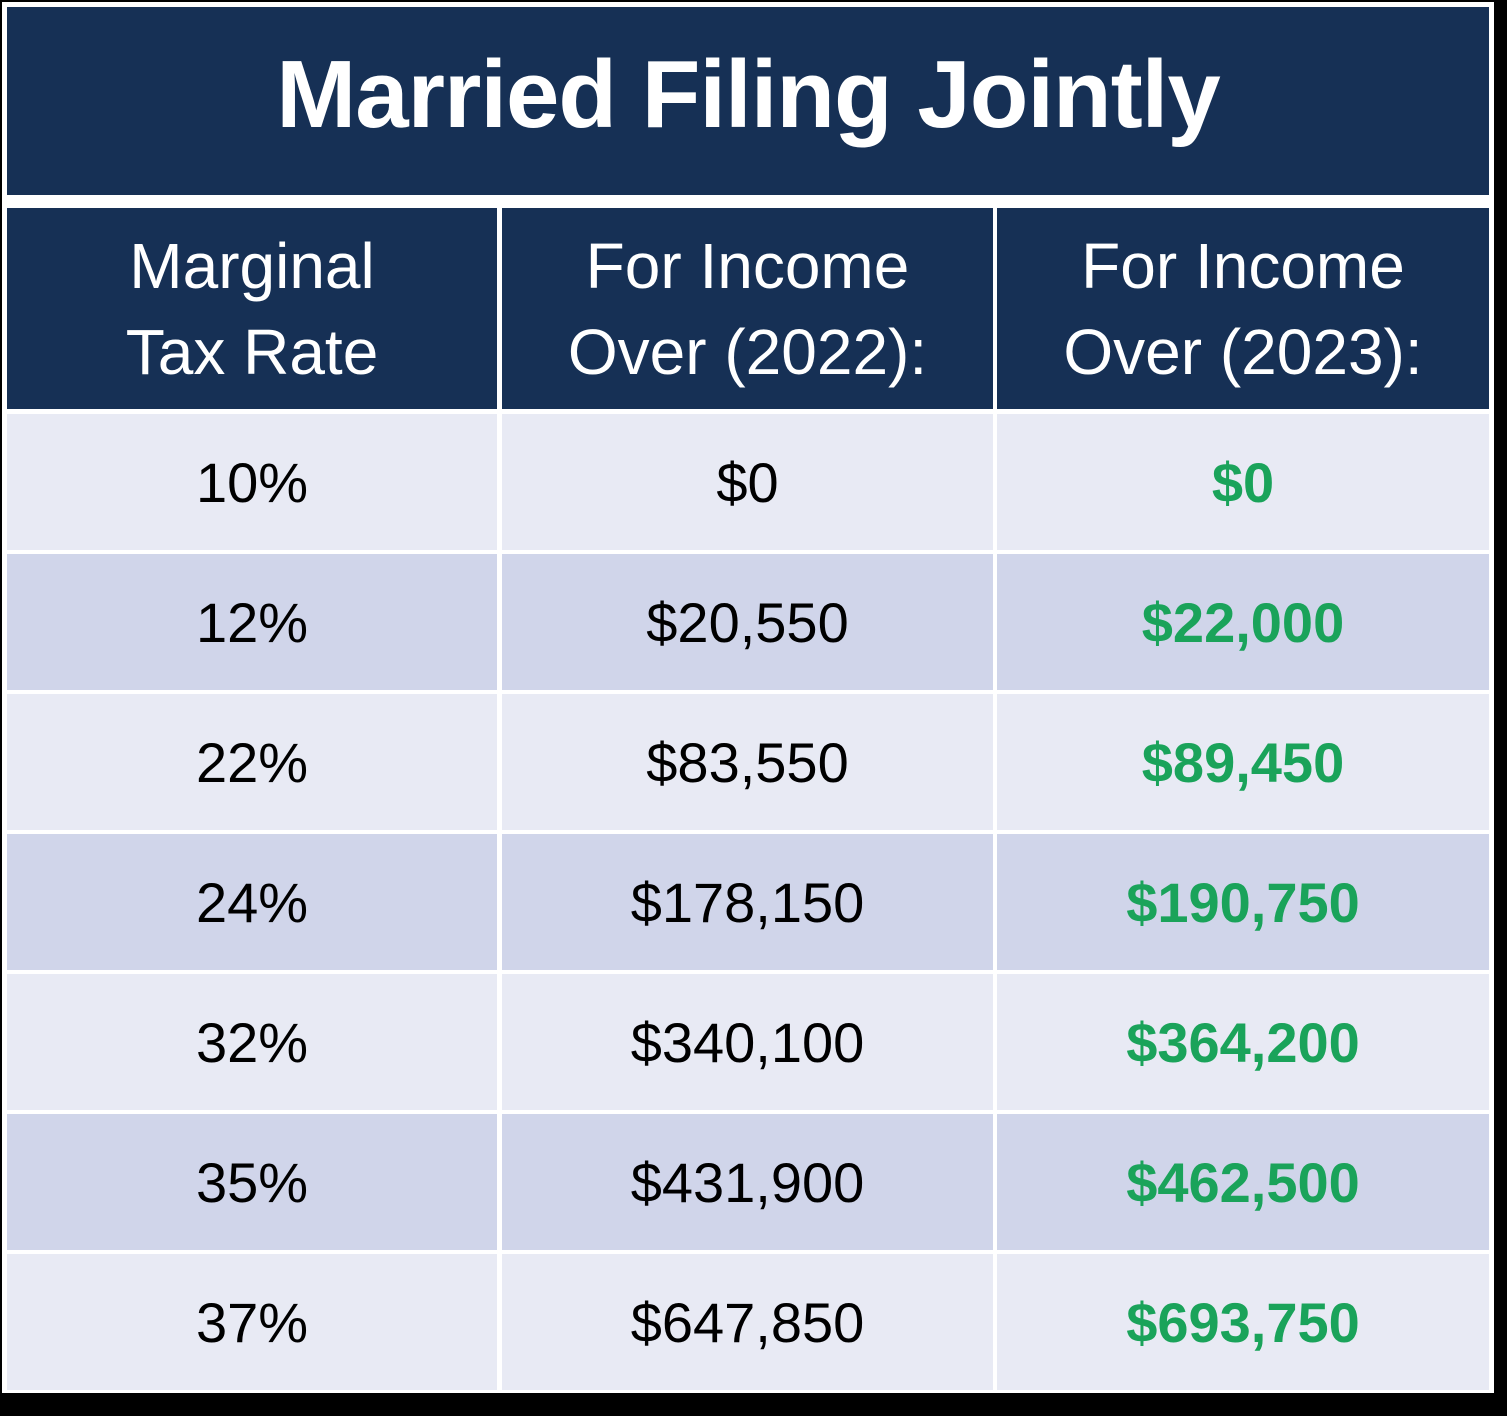 This screenshot has height=1416, width=1507. Describe the element at coordinates (1243, 1182) in the screenshot. I see `income-2023-cell: $462,500` at that location.